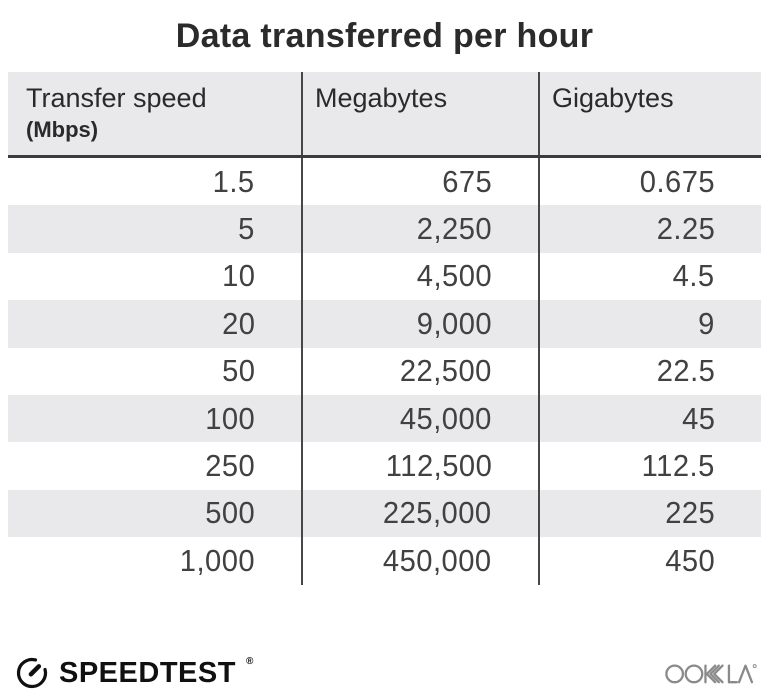 The image size is (769, 698). Describe the element at coordinates (650, 560) in the screenshot. I see `cell-gigabytes: 450` at that location.